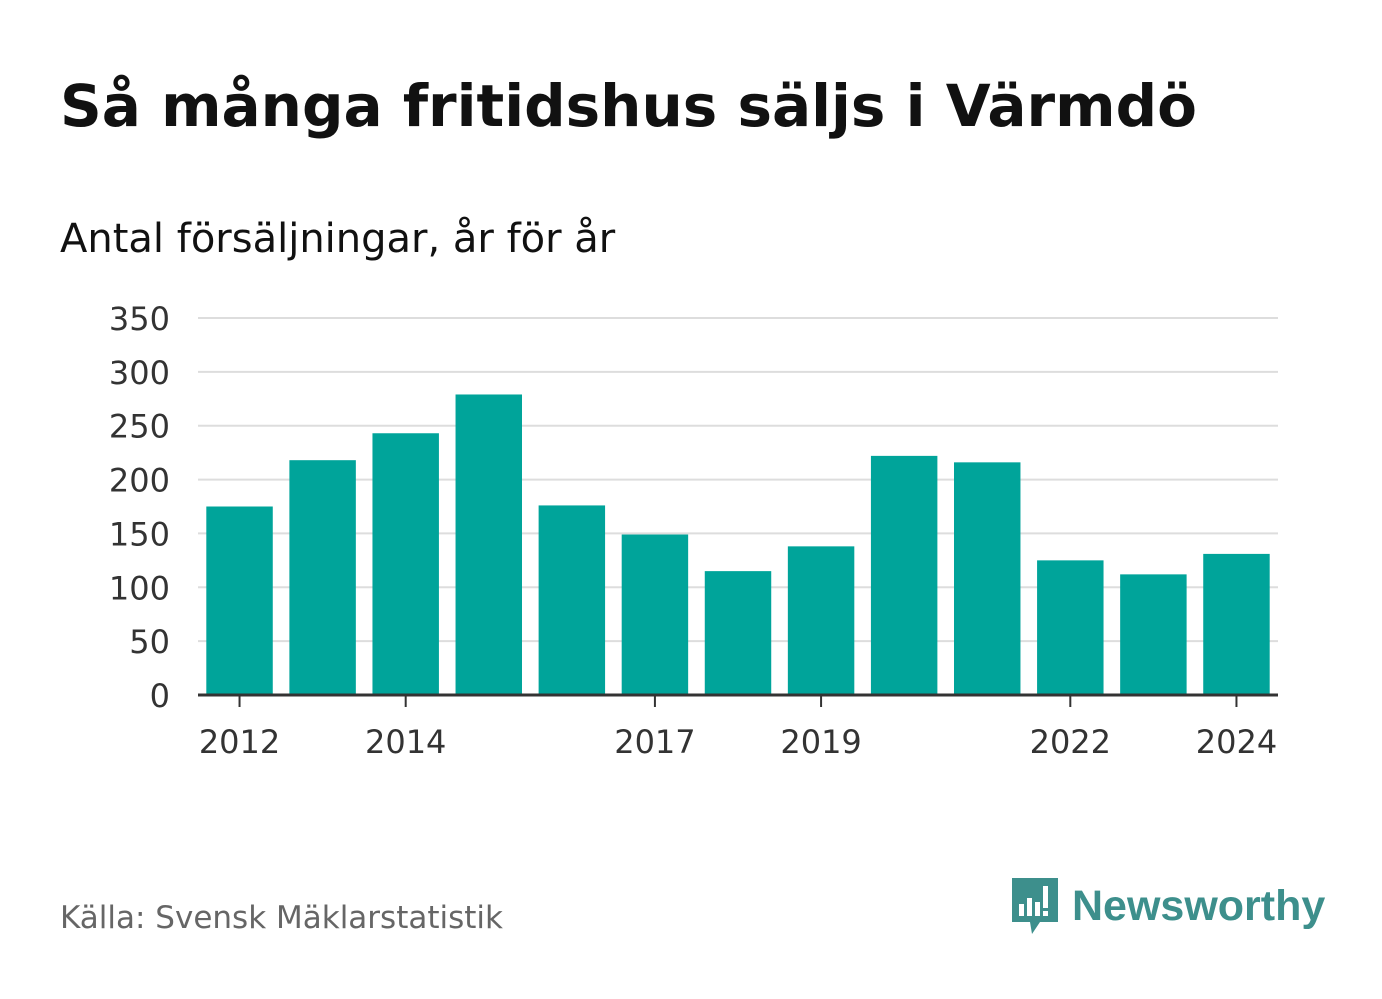 This screenshot has height=999, width=1382. What do you see at coordinates (654, 742) in the screenshot?
I see `x-tick-label: 2017` at bounding box center [654, 742].